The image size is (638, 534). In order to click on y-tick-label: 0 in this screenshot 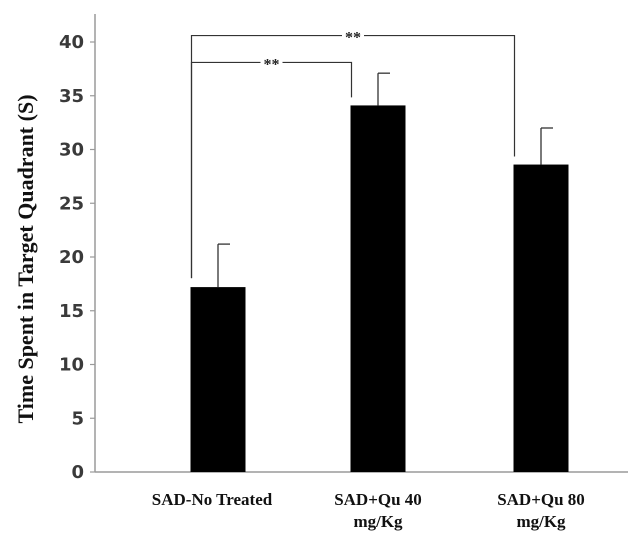, I will do `click(77, 472)`.